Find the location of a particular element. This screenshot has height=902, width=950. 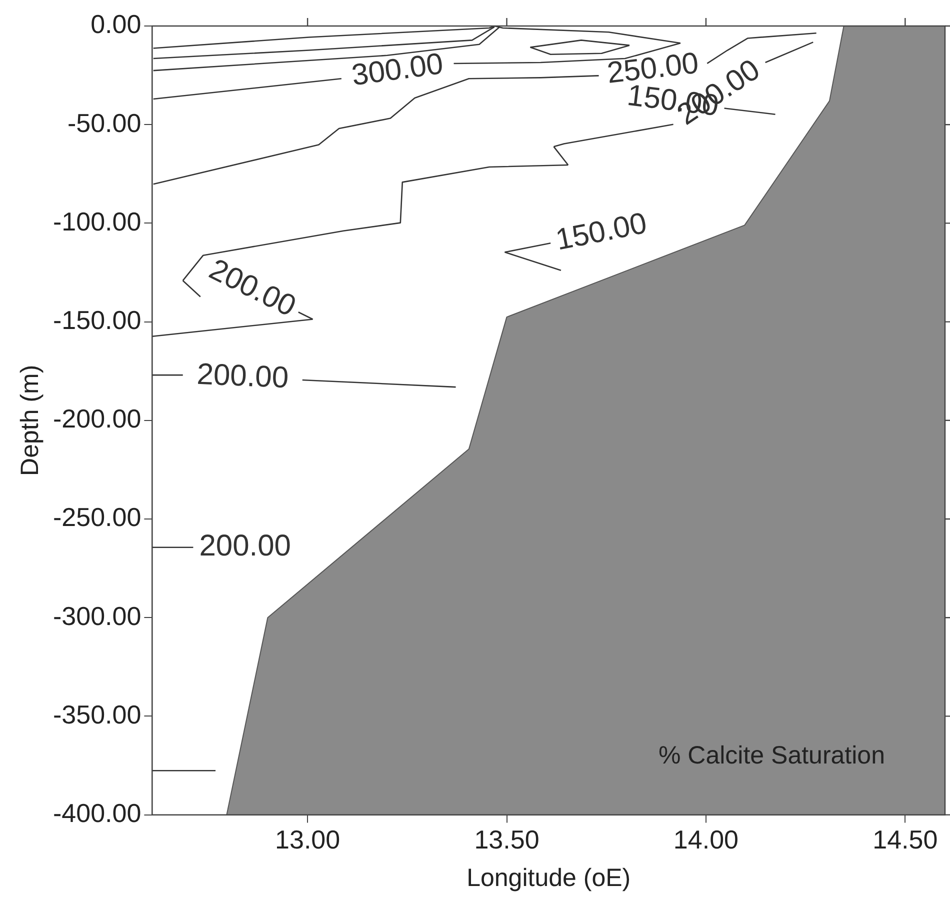

text: 300.00 is located at coordinates (398, 69).